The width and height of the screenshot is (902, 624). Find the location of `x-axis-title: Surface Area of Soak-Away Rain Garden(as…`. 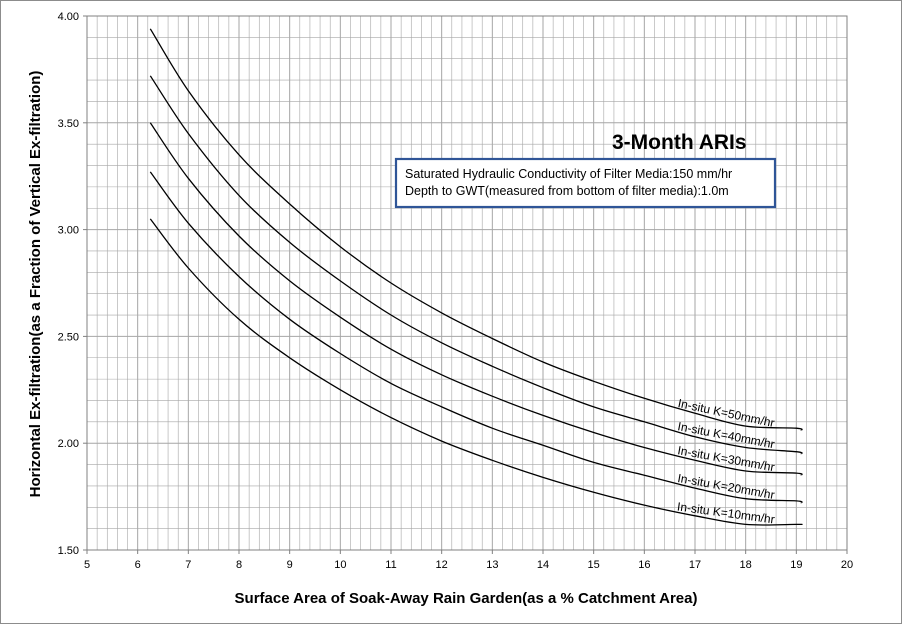

x-axis-title: Surface Area of Soak-Away Rain Garden(as… is located at coordinates (466, 598).